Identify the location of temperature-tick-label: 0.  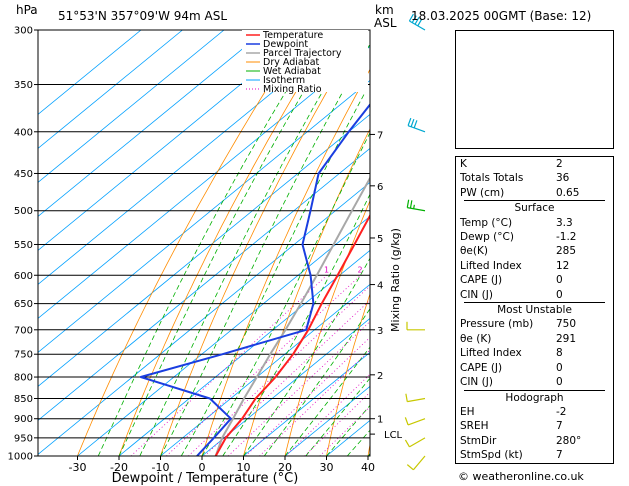
(202, 467).